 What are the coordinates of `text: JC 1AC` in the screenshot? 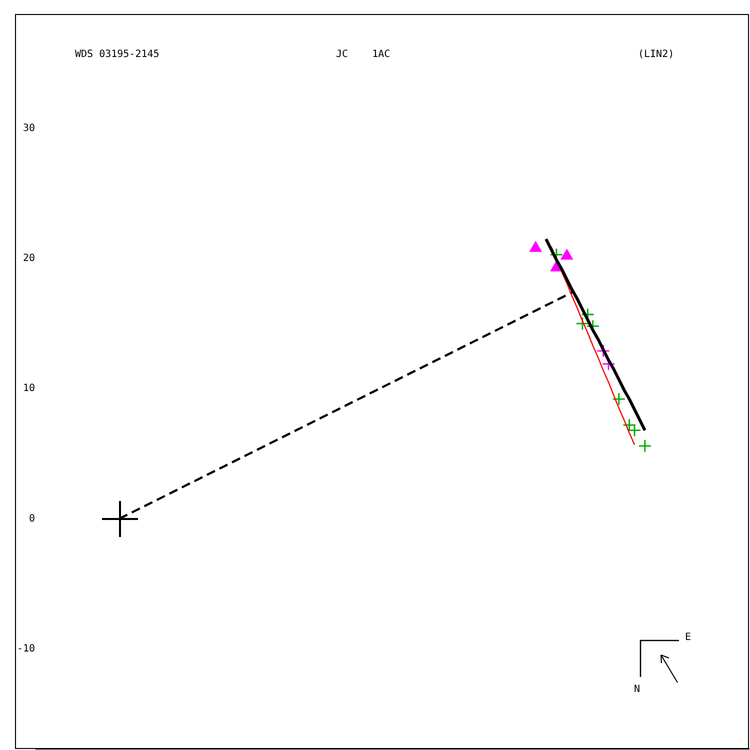 It's located at (363, 55).